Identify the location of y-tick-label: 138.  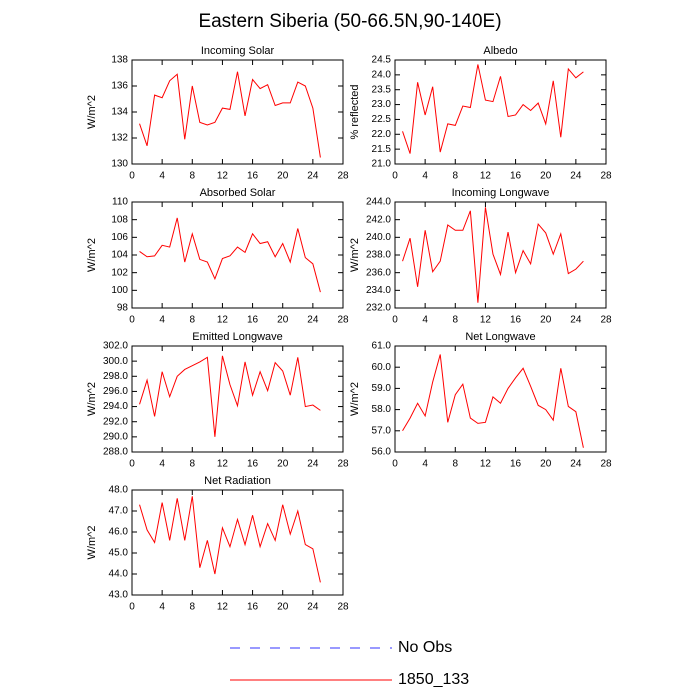
(119, 60).